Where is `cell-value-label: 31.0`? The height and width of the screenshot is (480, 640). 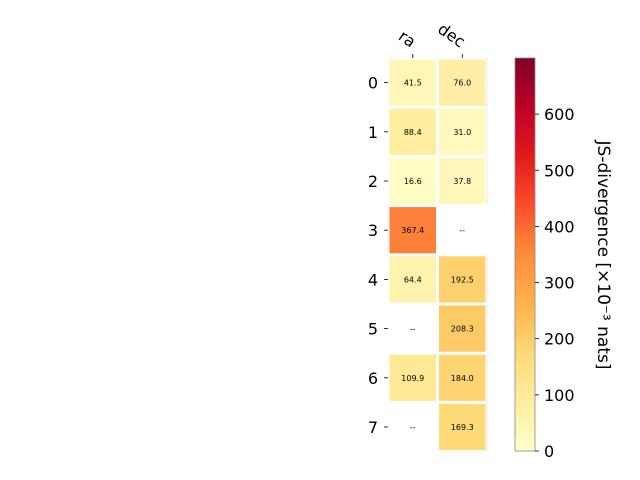
cell-value-label: 31.0 is located at coordinates (462, 132).